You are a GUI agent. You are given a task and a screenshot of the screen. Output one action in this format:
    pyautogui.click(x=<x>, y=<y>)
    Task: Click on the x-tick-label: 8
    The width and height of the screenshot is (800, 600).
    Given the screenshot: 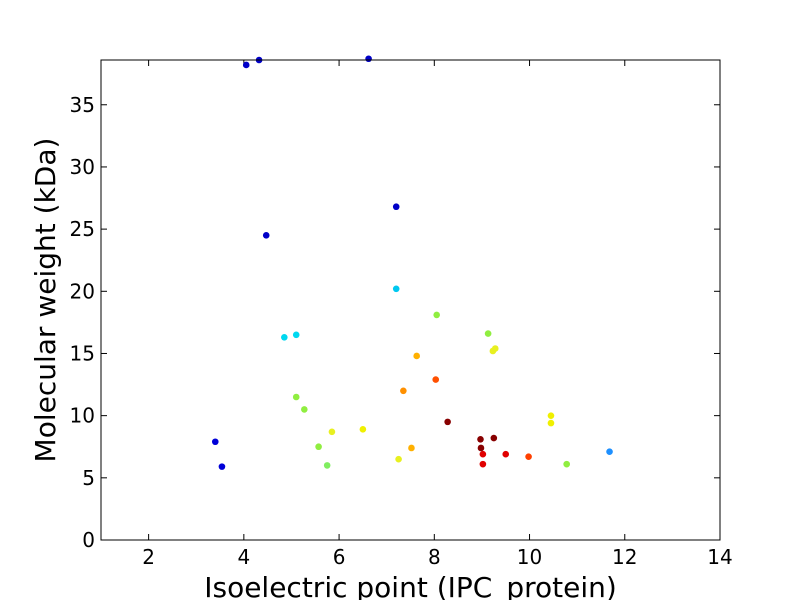 What is the action you would take?
    pyautogui.click(x=434, y=557)
    